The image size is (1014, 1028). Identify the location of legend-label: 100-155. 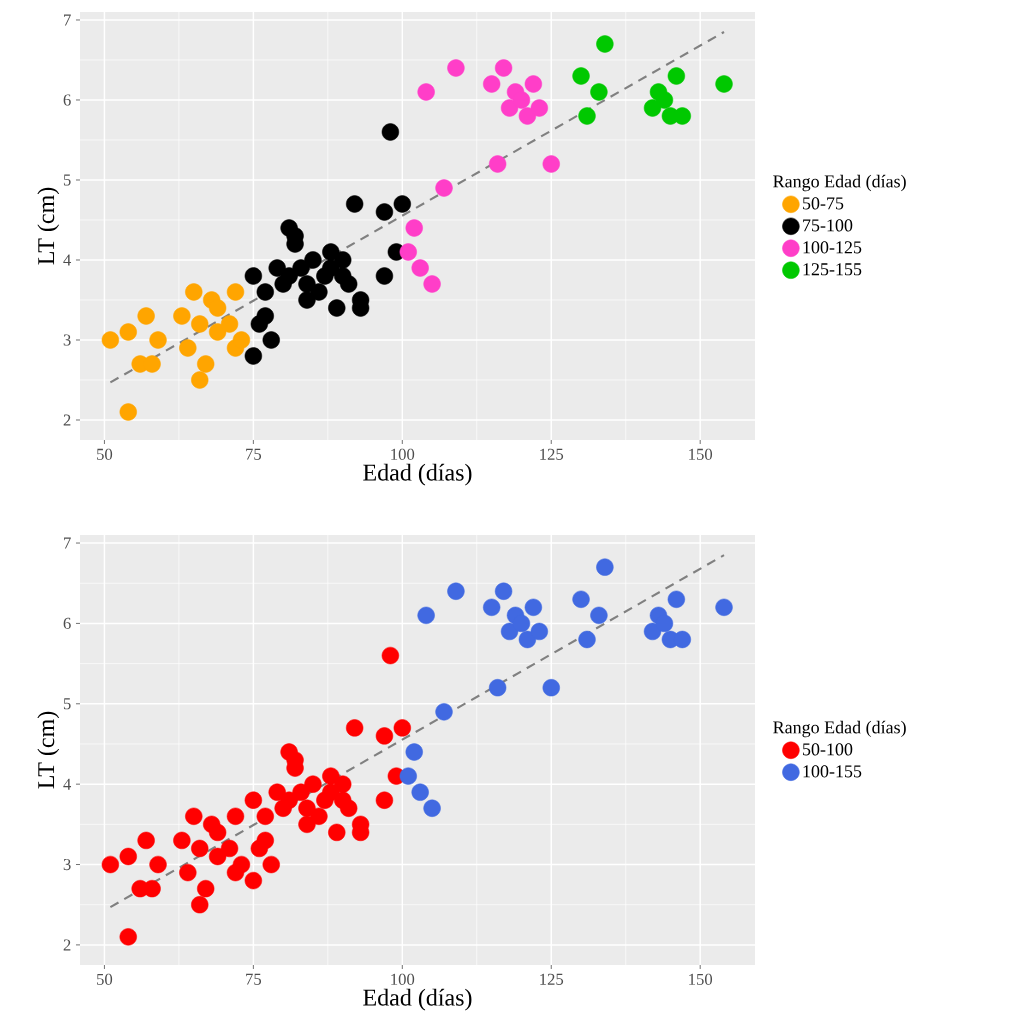
(832, 771).